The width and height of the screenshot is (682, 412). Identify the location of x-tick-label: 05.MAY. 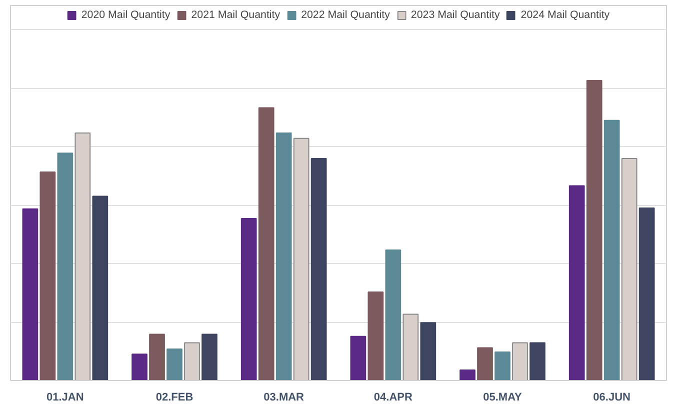
(503, 398).